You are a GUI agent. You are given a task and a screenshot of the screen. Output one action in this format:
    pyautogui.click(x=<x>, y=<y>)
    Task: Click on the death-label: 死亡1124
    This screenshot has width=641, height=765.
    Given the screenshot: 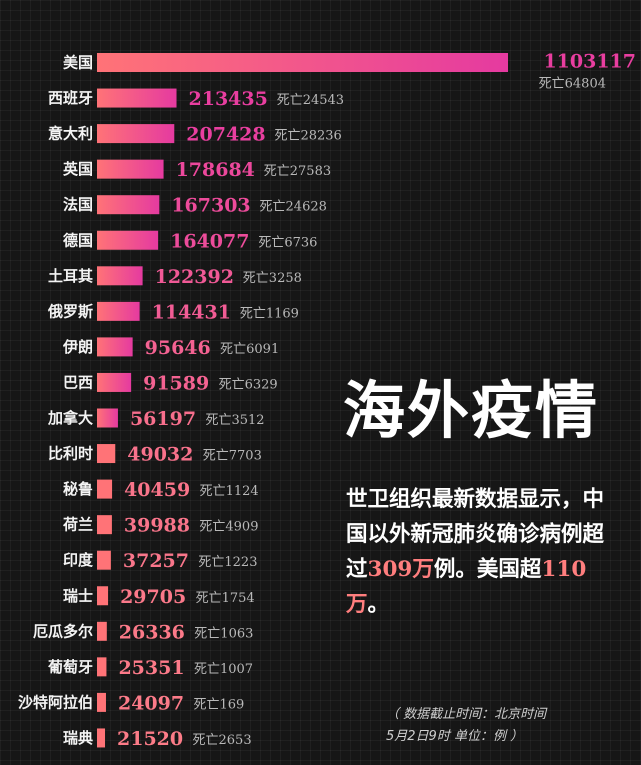 What is the action you would take?
    pyautogui.click(x=229, y=491)
    